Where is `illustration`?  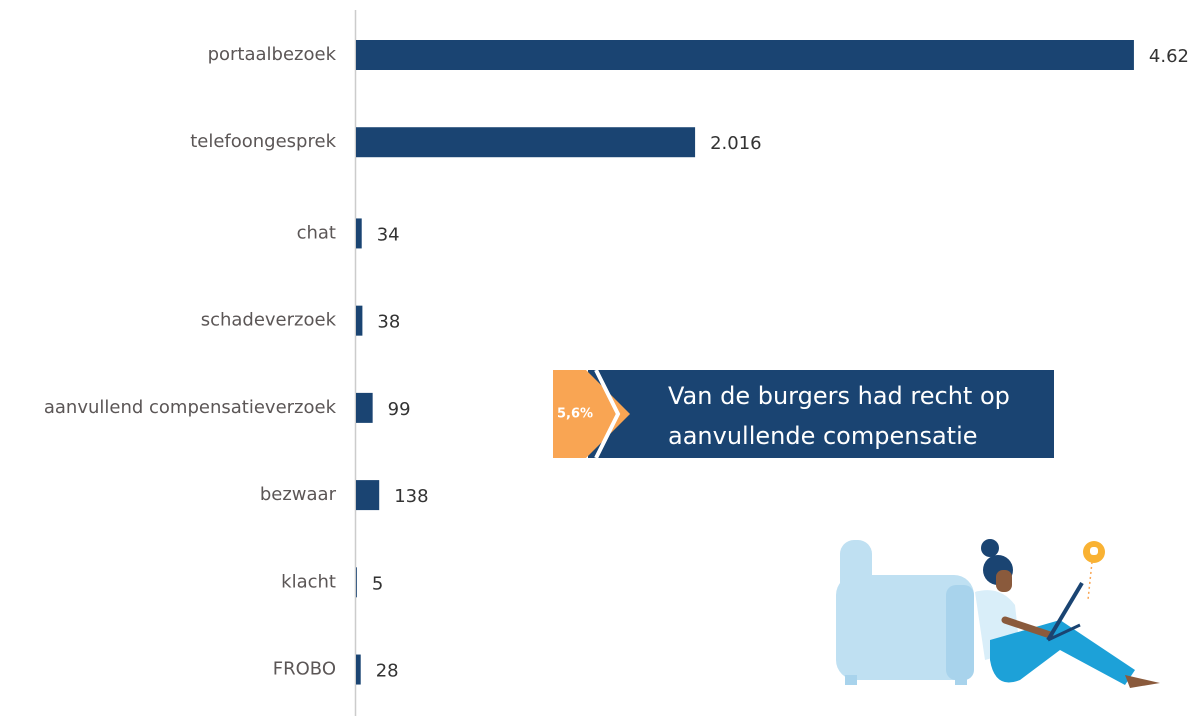 illustration is located at coordinates (998, 613).